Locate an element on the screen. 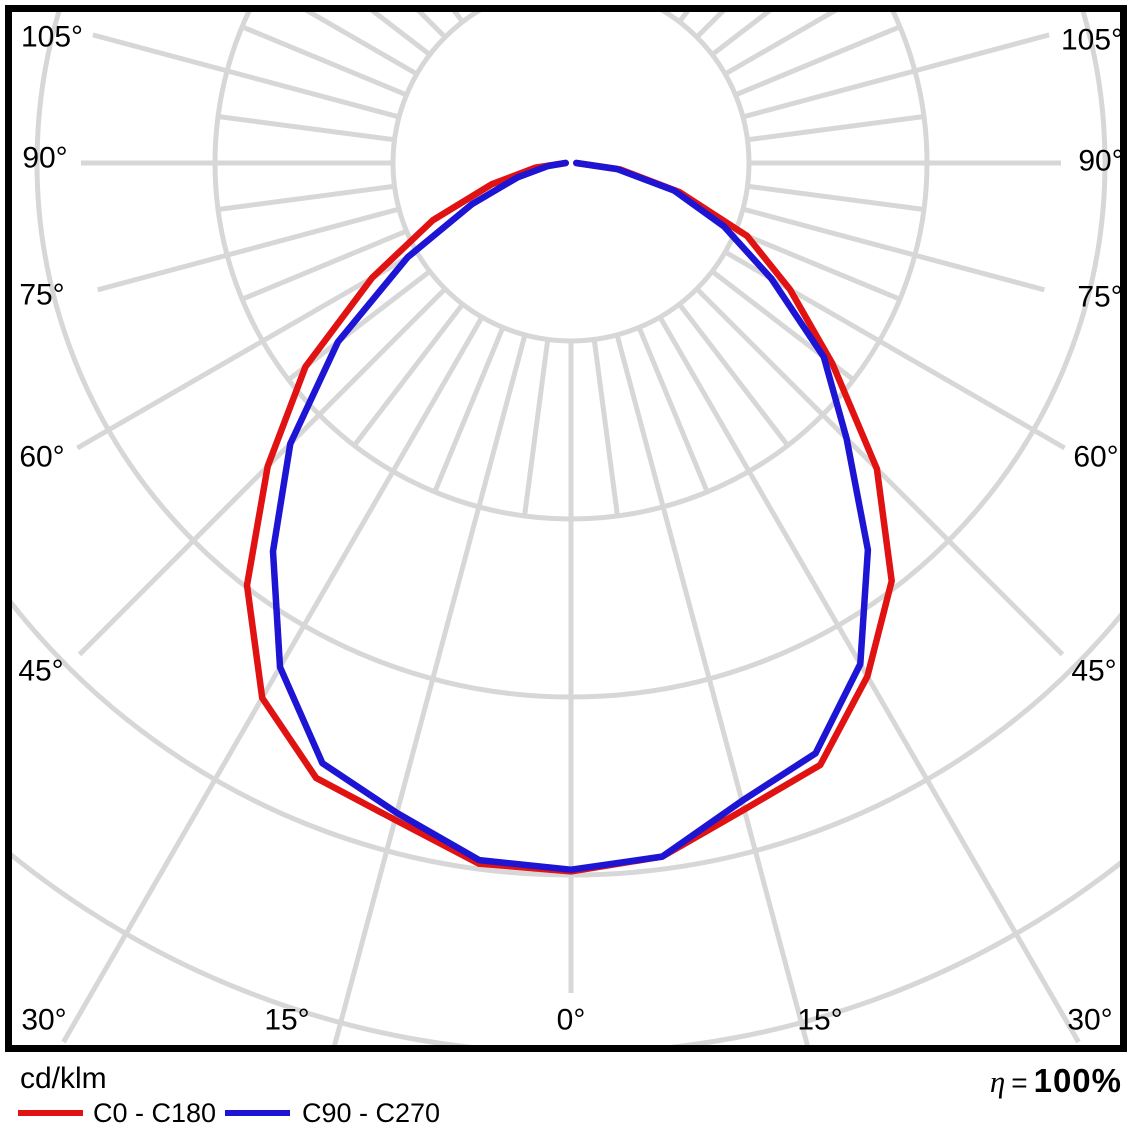  eta-equals: = is located at coordinates (1019, 1082).